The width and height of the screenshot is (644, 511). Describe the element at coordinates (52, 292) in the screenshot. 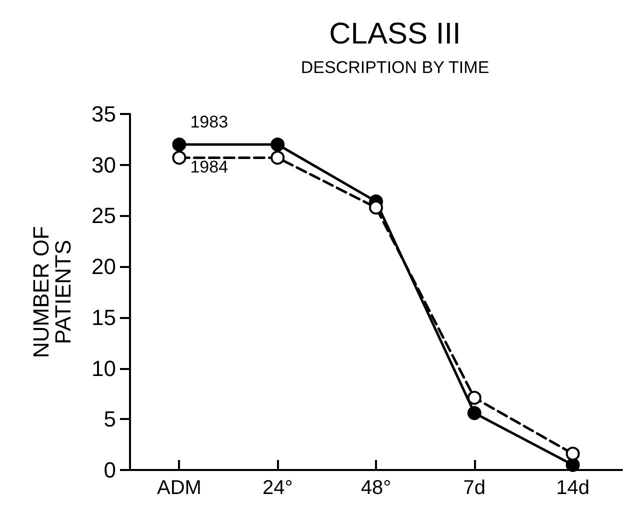

I see `y-axis-title: NUMBER OF PATIENTS` at that location.